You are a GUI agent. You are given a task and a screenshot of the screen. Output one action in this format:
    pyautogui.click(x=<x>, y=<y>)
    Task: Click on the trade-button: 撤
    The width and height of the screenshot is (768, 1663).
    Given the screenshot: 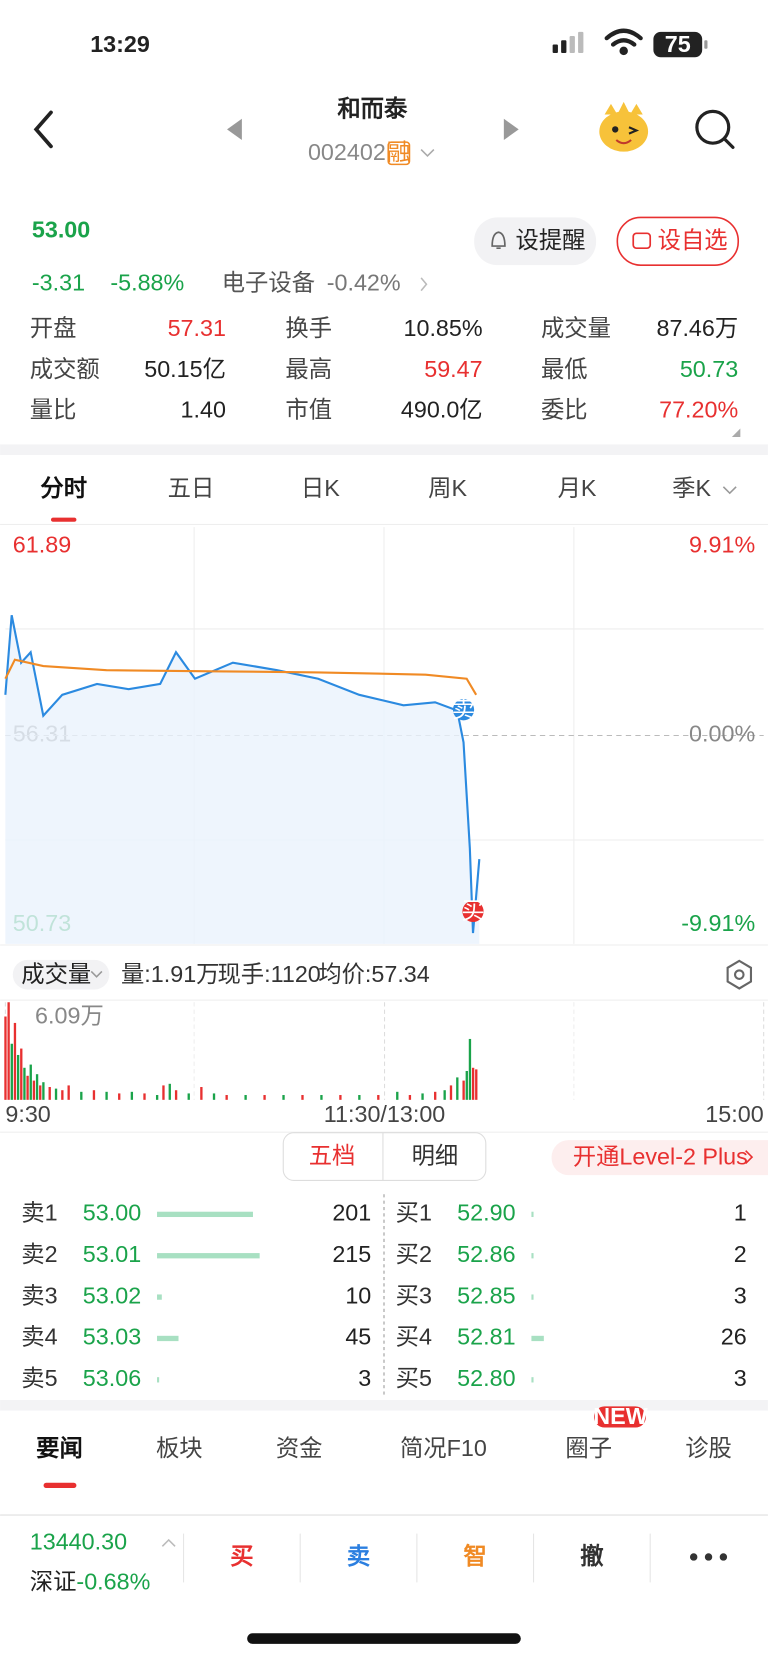 What is the action you would take?
    pyautogui.click(x=592, y=1555)
    